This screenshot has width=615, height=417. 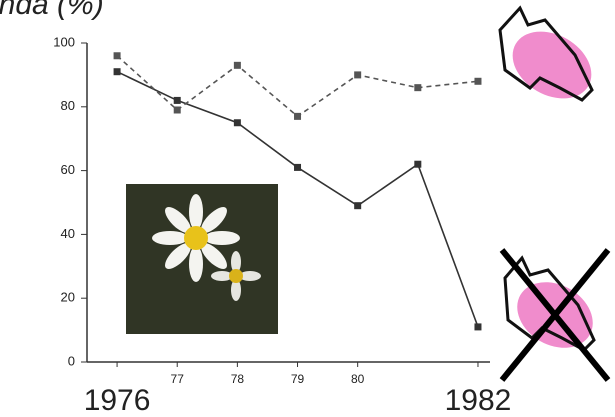 What do you see at coordinates (238, 379) in the screenshot?
I see `x-tick-label: 78` at bounding box center [238, 379].